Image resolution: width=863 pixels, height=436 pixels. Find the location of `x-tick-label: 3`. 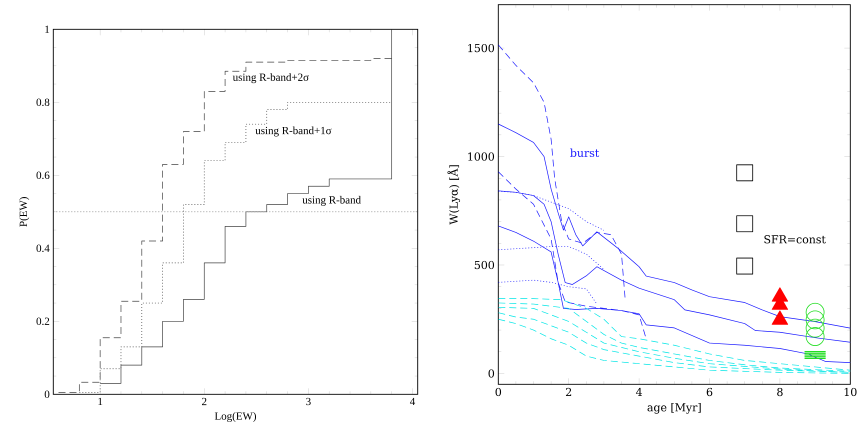

x-tick-label: 3 is located at coordinates (308, 402).